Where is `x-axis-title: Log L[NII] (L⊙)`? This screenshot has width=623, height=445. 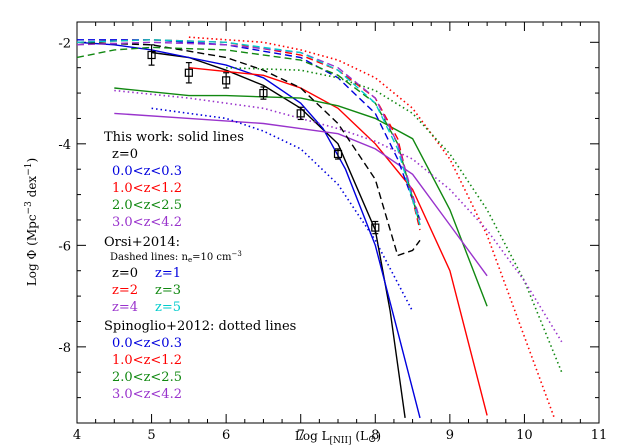 x-axis-title: Log L[NII] (L⊙) is located at coordinates (338, 437).